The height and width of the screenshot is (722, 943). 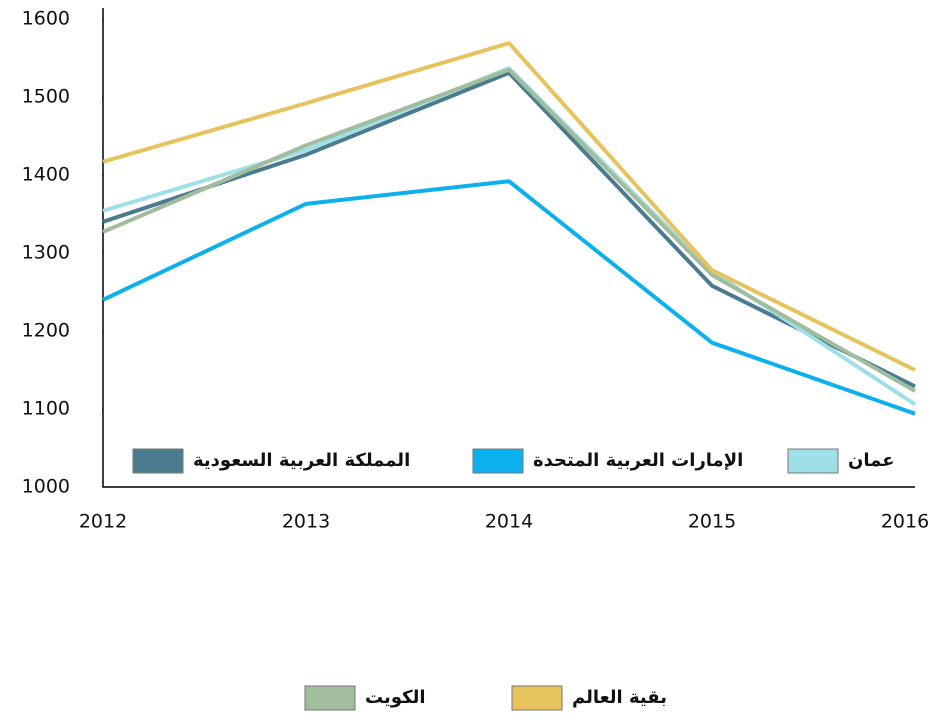 I want to click on x-tick-label: 2016, so click(x=905, y=522).